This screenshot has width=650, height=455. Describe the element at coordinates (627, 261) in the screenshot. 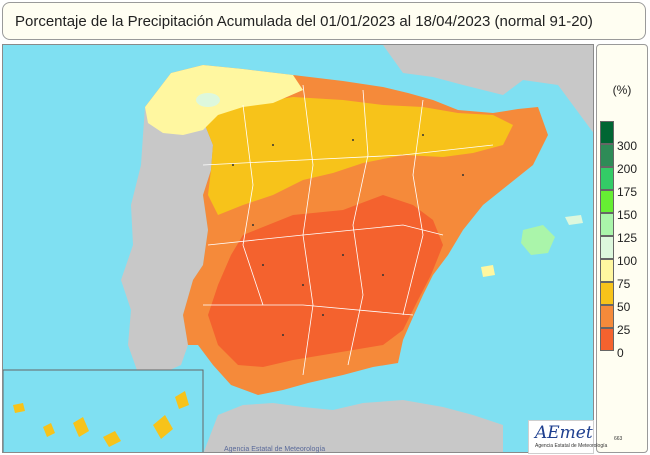

I see `legend-label-100: 100` at that location.